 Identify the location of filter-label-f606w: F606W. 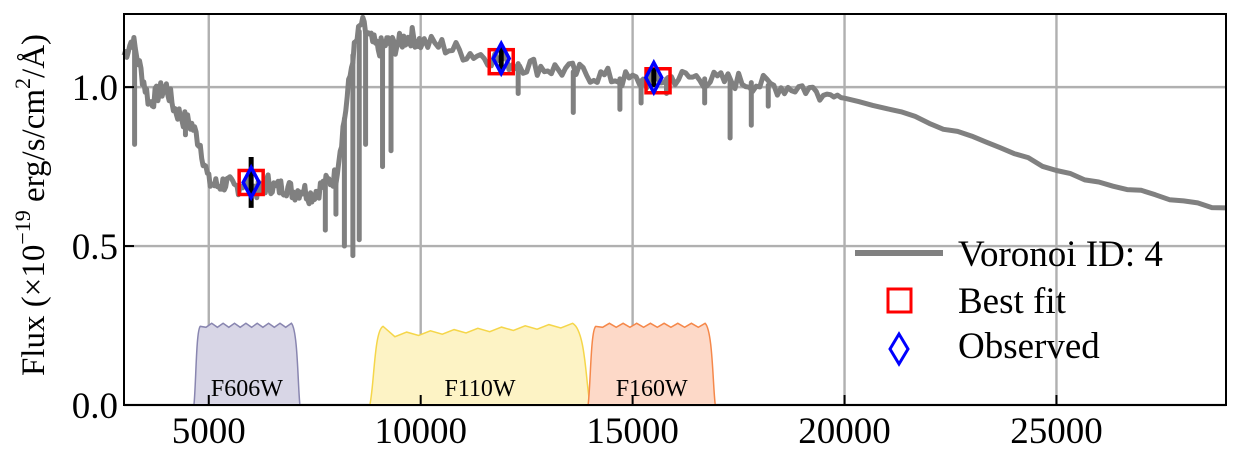
(247, 389).